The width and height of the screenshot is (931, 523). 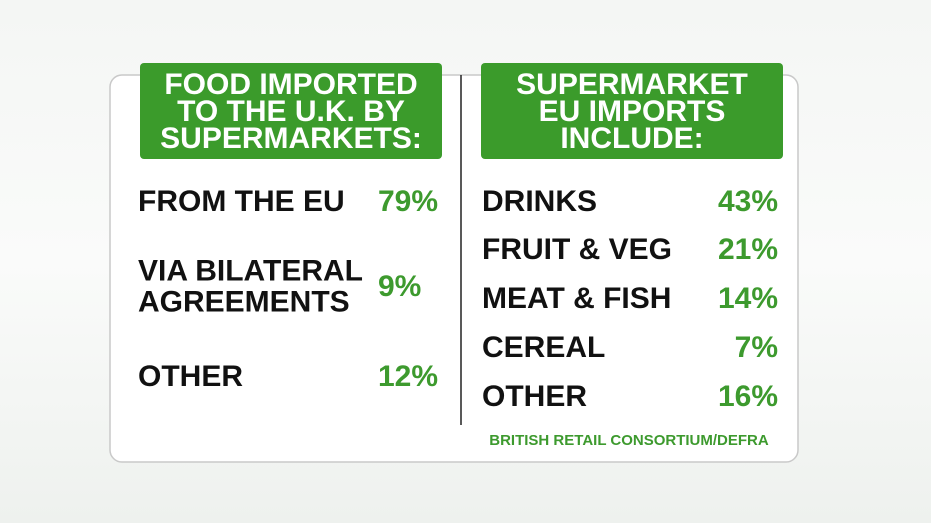 What do you see at coordinates (748, 298) in the screenshot?
I see `row-value: 14%` at bounding box center [748, 298].